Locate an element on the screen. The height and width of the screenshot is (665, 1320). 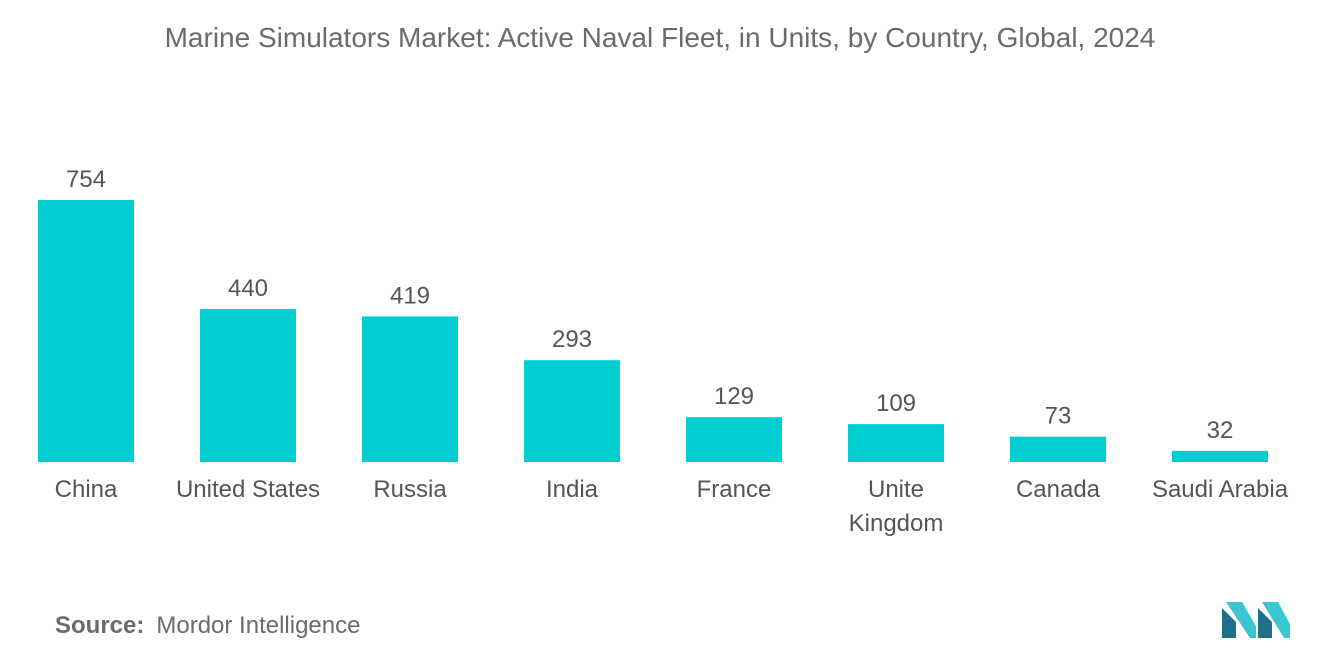
data-label: 32 is located at coordinates (1220, 430).